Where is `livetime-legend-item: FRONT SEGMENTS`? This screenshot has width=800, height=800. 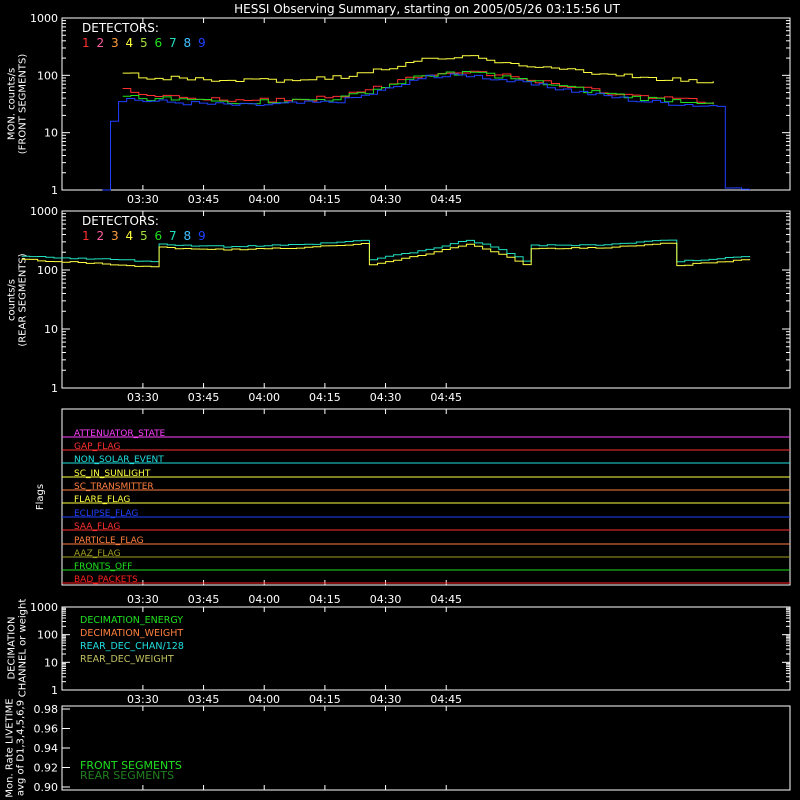 livetime-legend-item: FRONT SEGMENTS is located at coordinates (131, 765).